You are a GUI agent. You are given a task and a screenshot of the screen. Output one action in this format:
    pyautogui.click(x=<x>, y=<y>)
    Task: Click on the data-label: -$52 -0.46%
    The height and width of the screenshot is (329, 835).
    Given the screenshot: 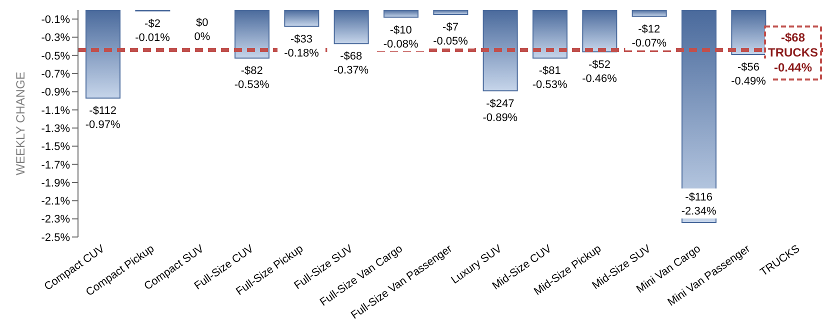 What is the action you would take?
    pyautogui.click(x=600, y=71)
    